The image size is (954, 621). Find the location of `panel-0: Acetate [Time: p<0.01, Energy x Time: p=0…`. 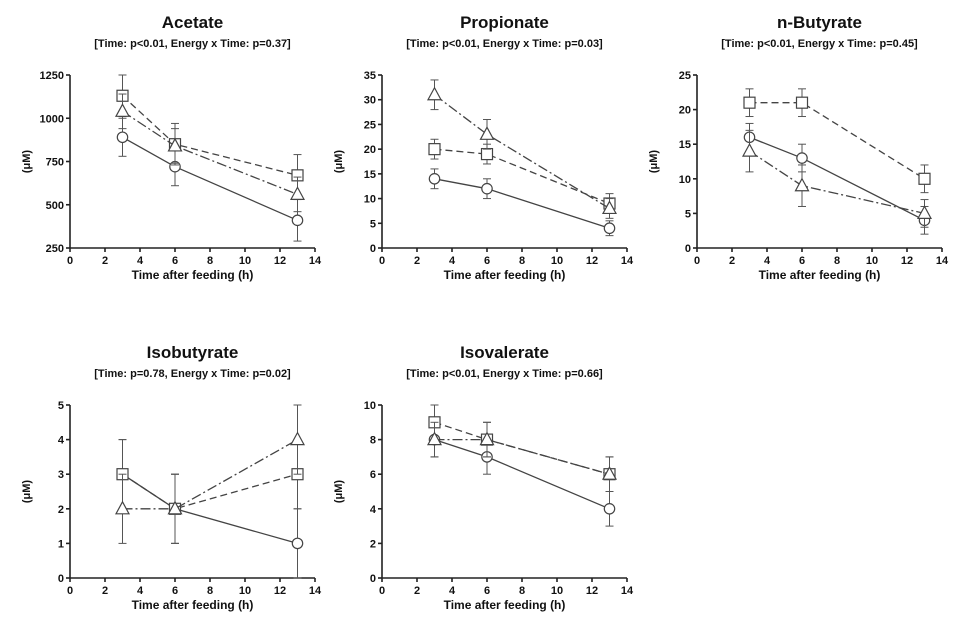

panel-0: Acetate [Time: p<0.01, Energy x Time: p=0… is located at coordinates (171, 147).